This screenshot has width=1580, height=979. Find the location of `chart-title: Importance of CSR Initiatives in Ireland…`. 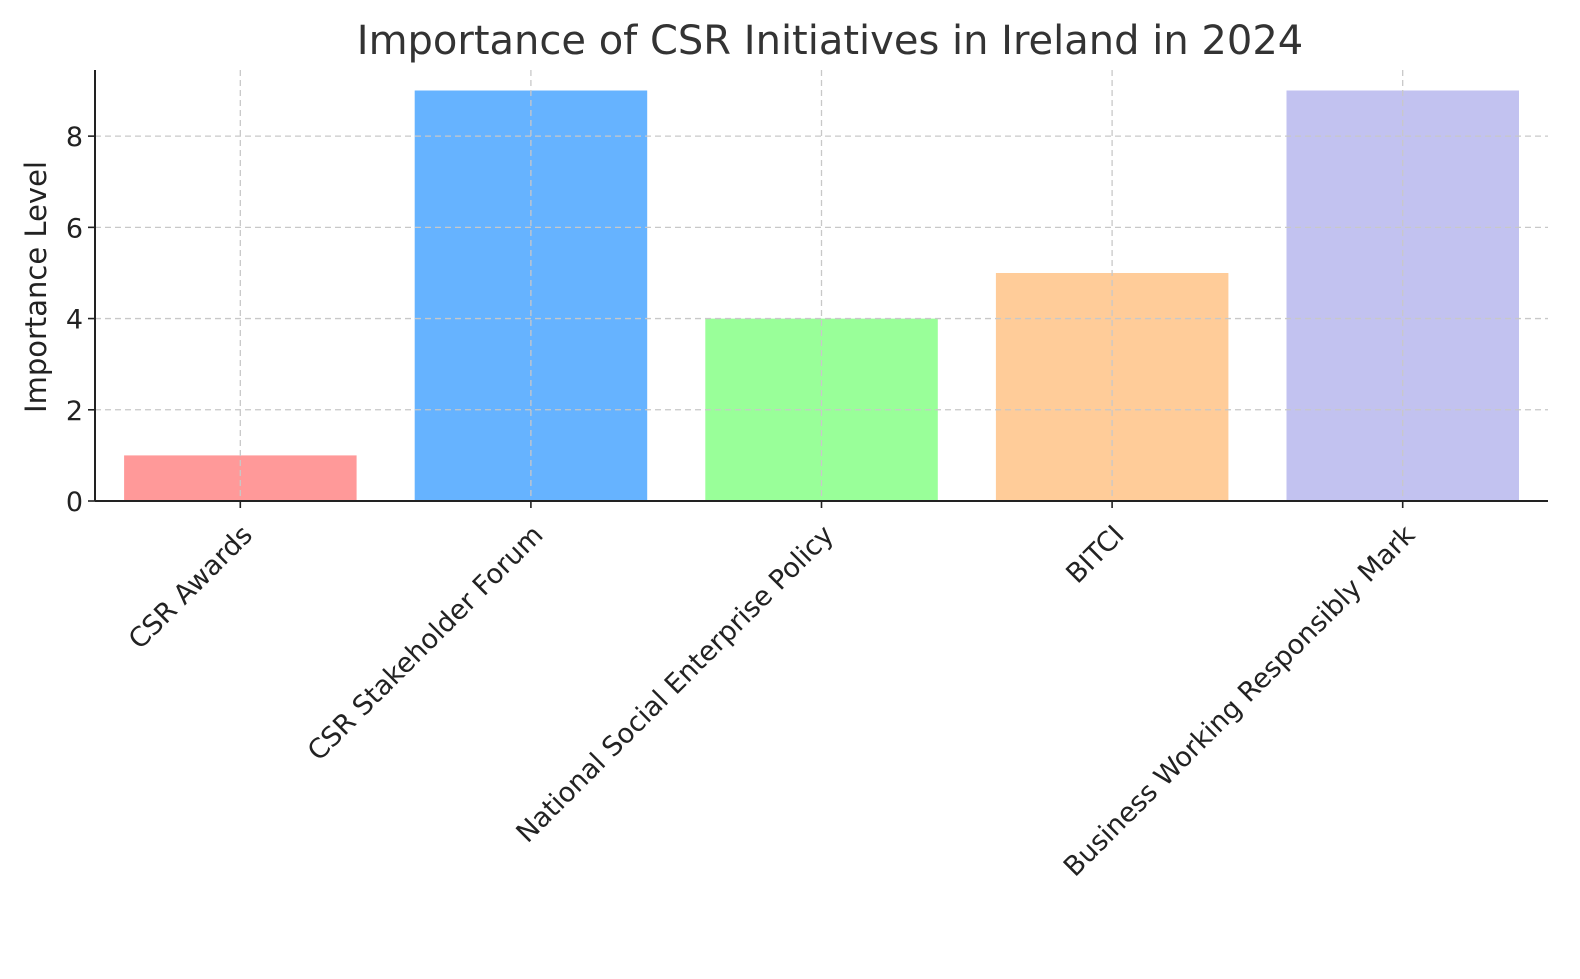

chart-title: Importance of CSR Initiatives in Ireland… is located at coordinates (830, 41).